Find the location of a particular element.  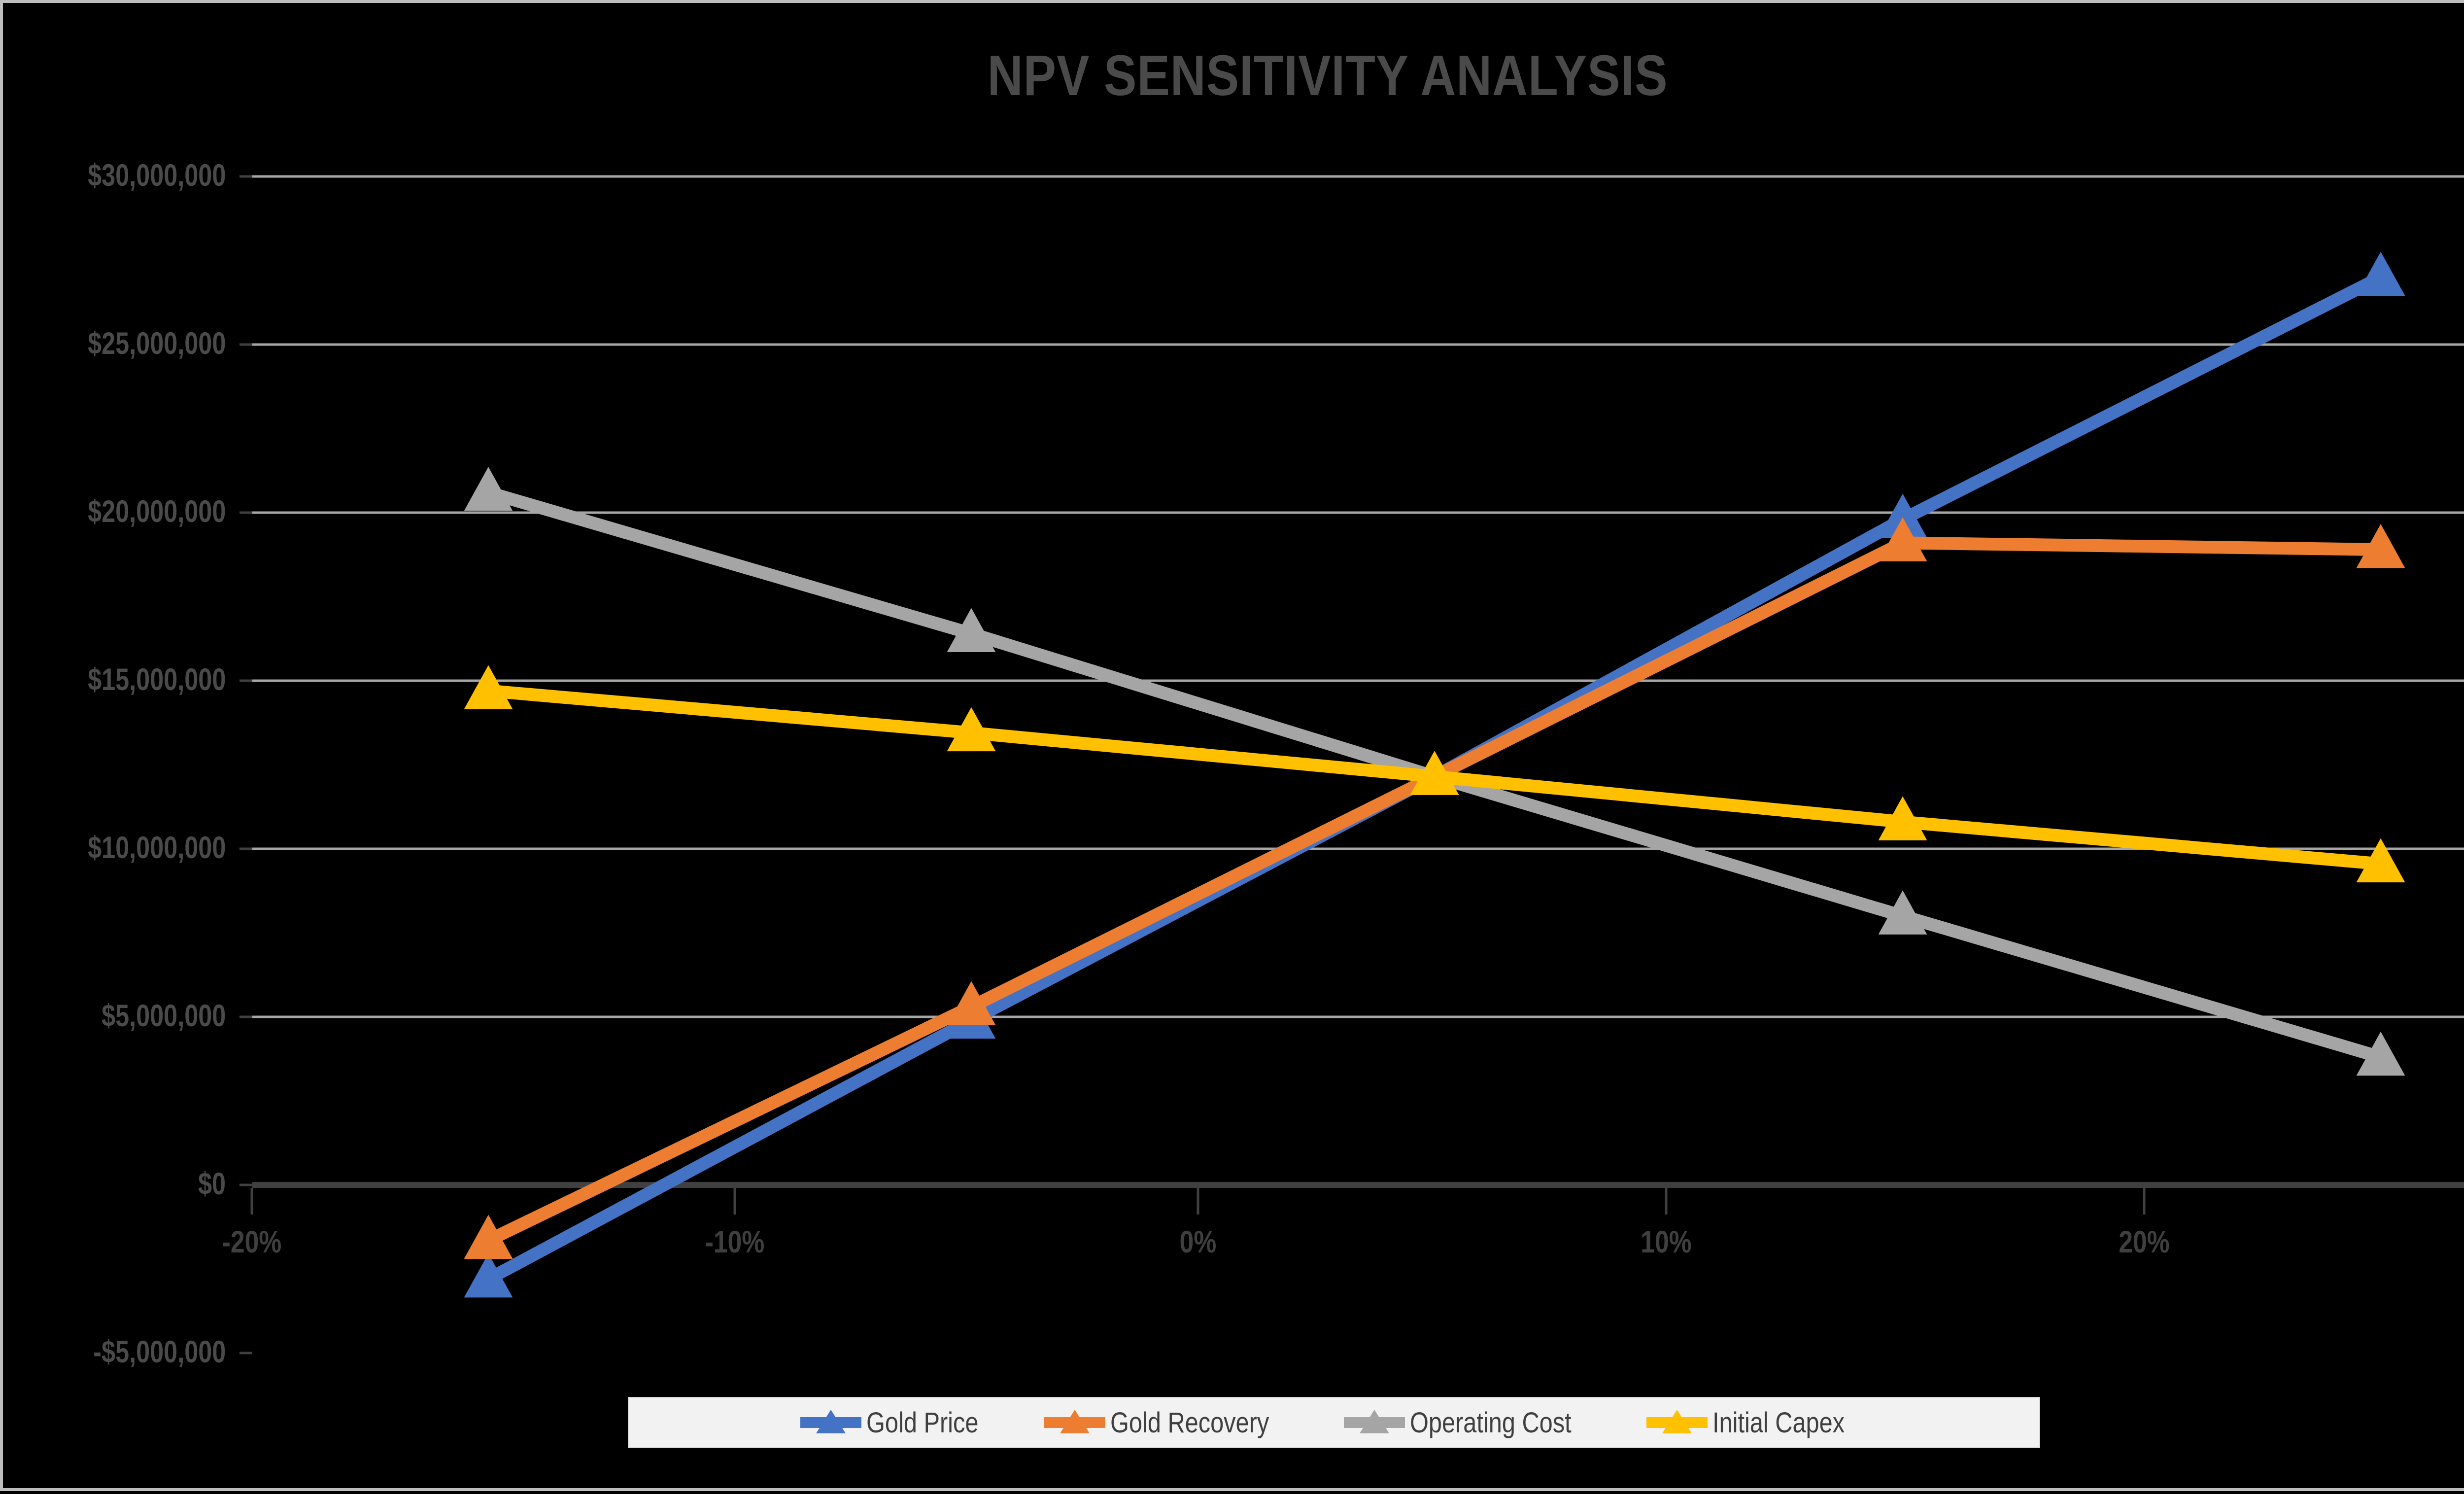

x-axis-tick-label: 0% is located at coordinates (1198, 1242).